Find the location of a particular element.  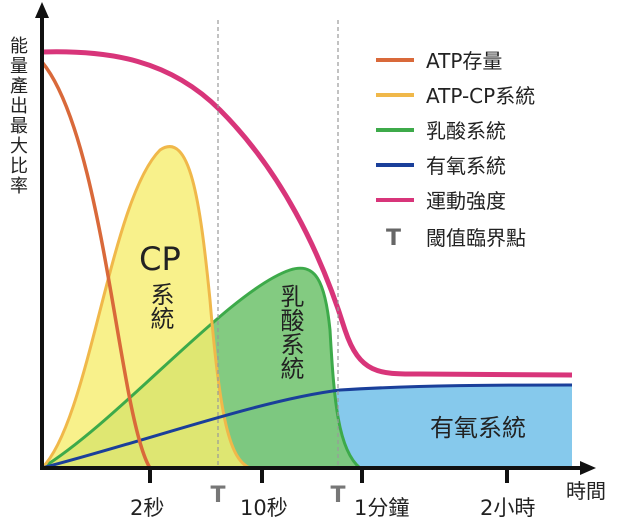

x-axis-label: 時間 is located at coordinates (586, 491).